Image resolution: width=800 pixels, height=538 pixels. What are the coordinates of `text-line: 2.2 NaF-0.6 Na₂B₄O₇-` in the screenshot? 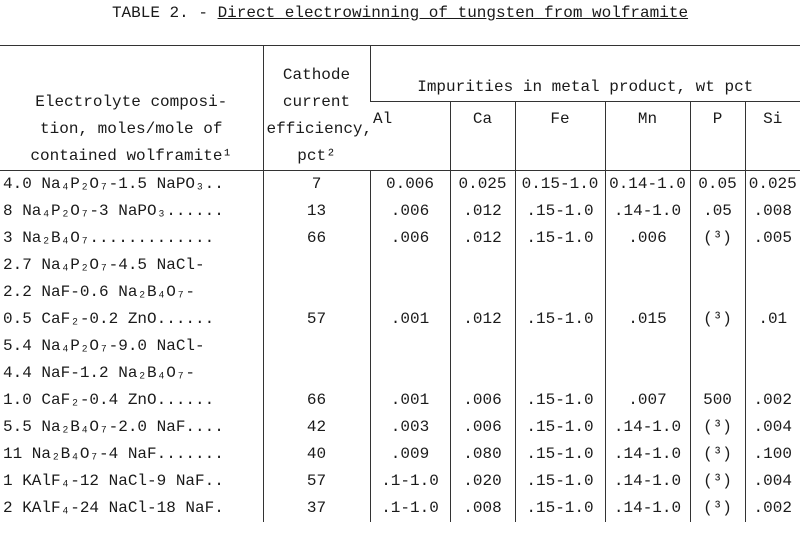 It's located at (99, 292).